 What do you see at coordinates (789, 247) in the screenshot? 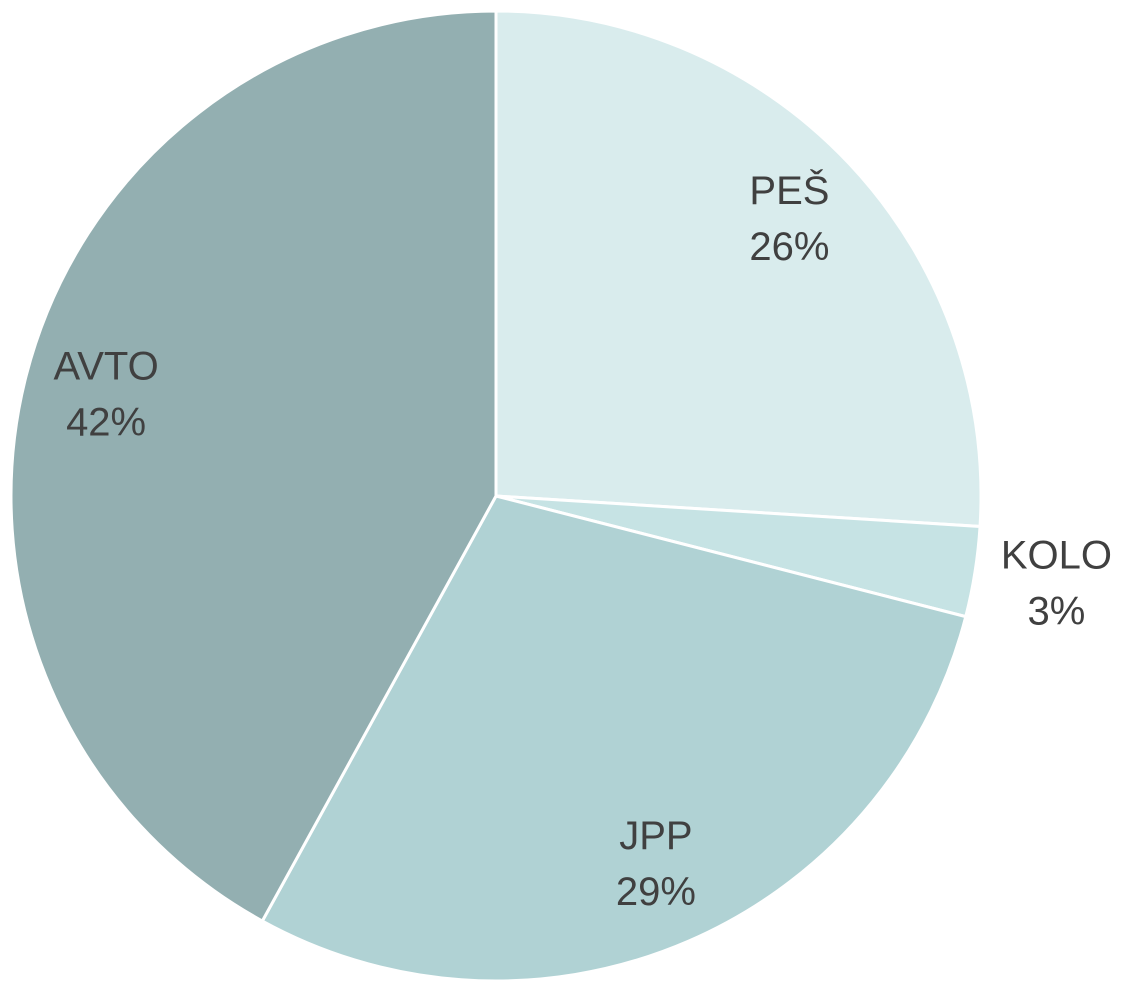
I see `data-label: 26%` at bounding box center [789, 247].